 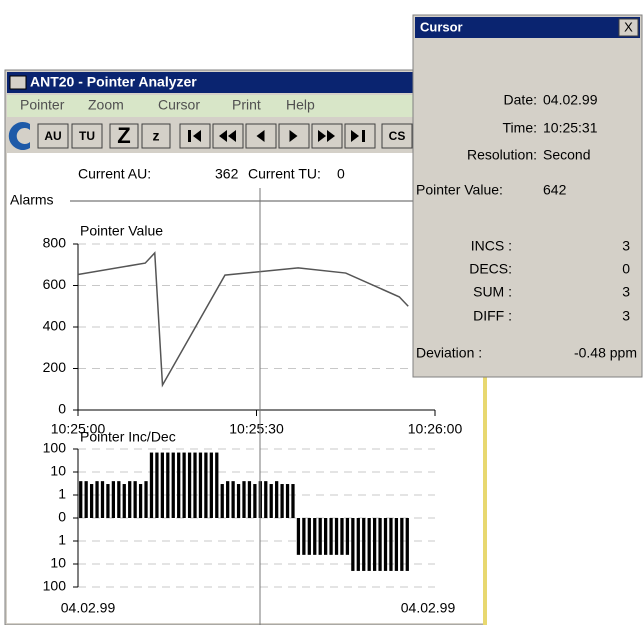 What do you see at coordinates (227, 174) in the screenshot?
I see `au-value: 362` at bounding box center [227, 174].